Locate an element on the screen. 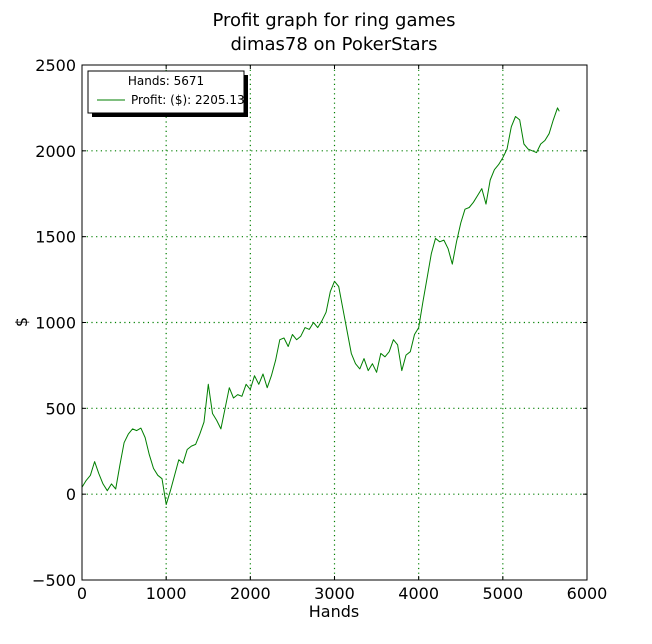 Image resolution: width=652 pixels, height=644 pixels. legend: Hands: 5671 Profit: ($): 2205.13 is located at coordinates (167, 93).